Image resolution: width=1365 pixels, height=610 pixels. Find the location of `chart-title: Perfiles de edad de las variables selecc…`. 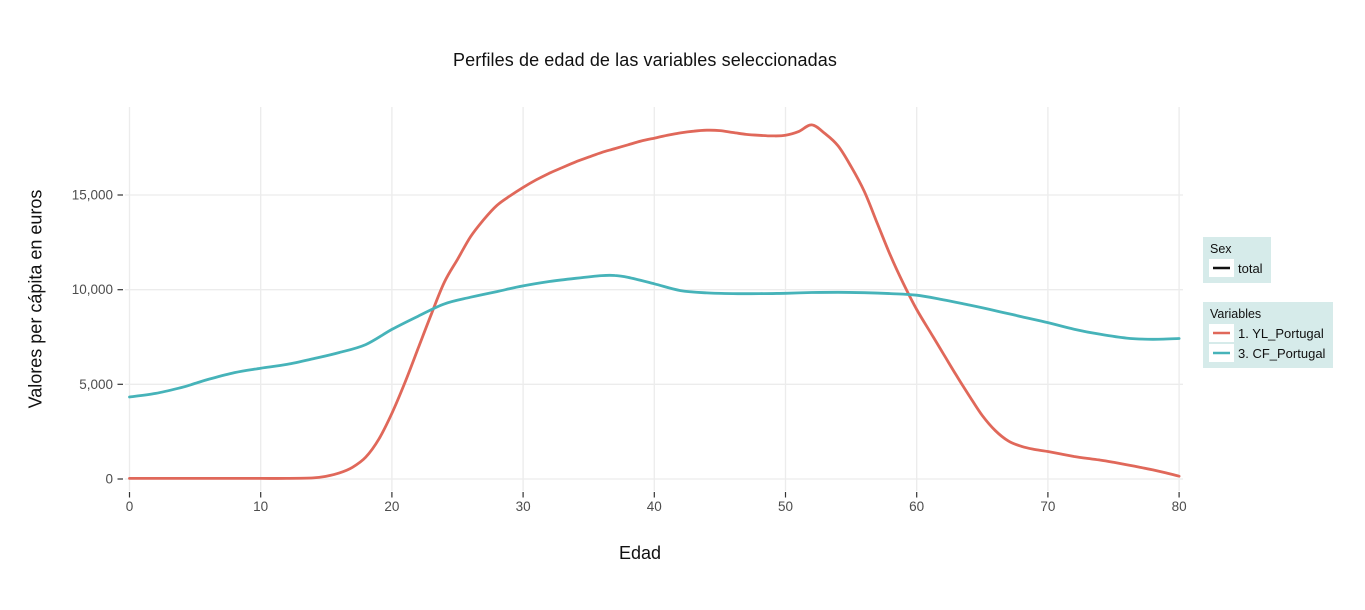

chart-title: Perfiles de edad de las variables selecc… is located at coordinates (645, 60).